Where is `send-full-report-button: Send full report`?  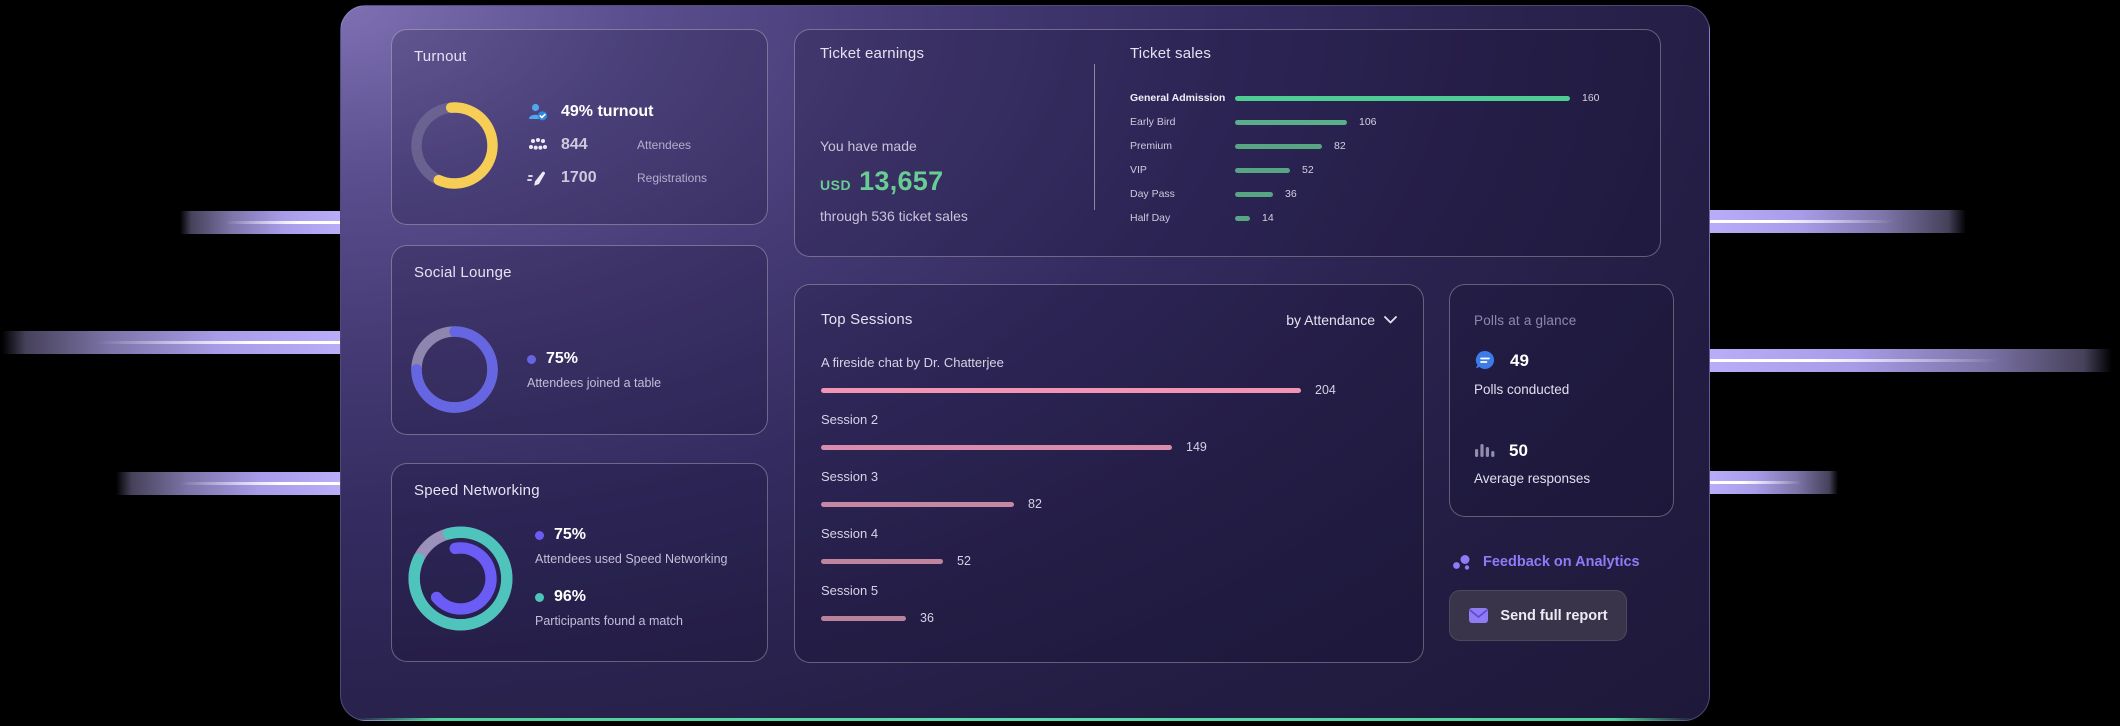
send-full-report-button: Send full report is located at coordinates (1538, 615).